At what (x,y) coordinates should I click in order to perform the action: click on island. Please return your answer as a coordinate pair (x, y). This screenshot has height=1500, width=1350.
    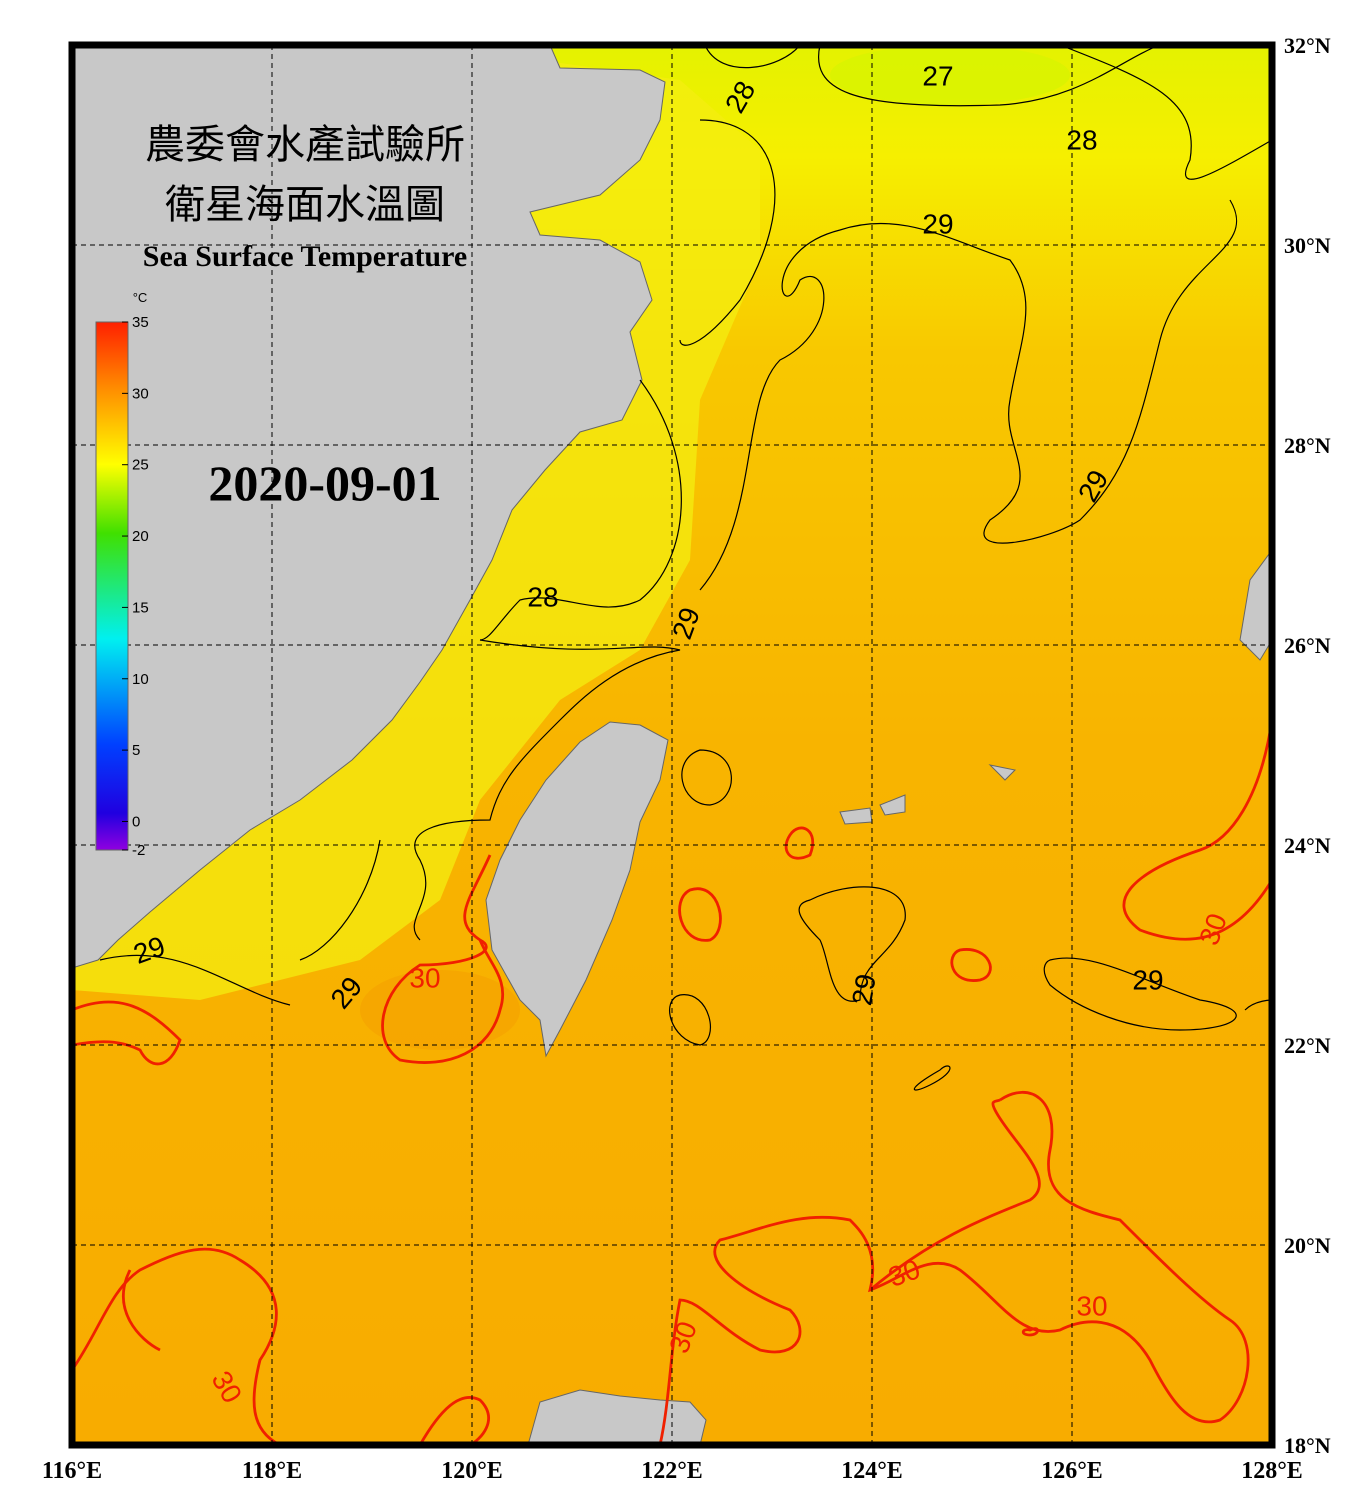
    Looking at the image, I should click on (1255, 605).